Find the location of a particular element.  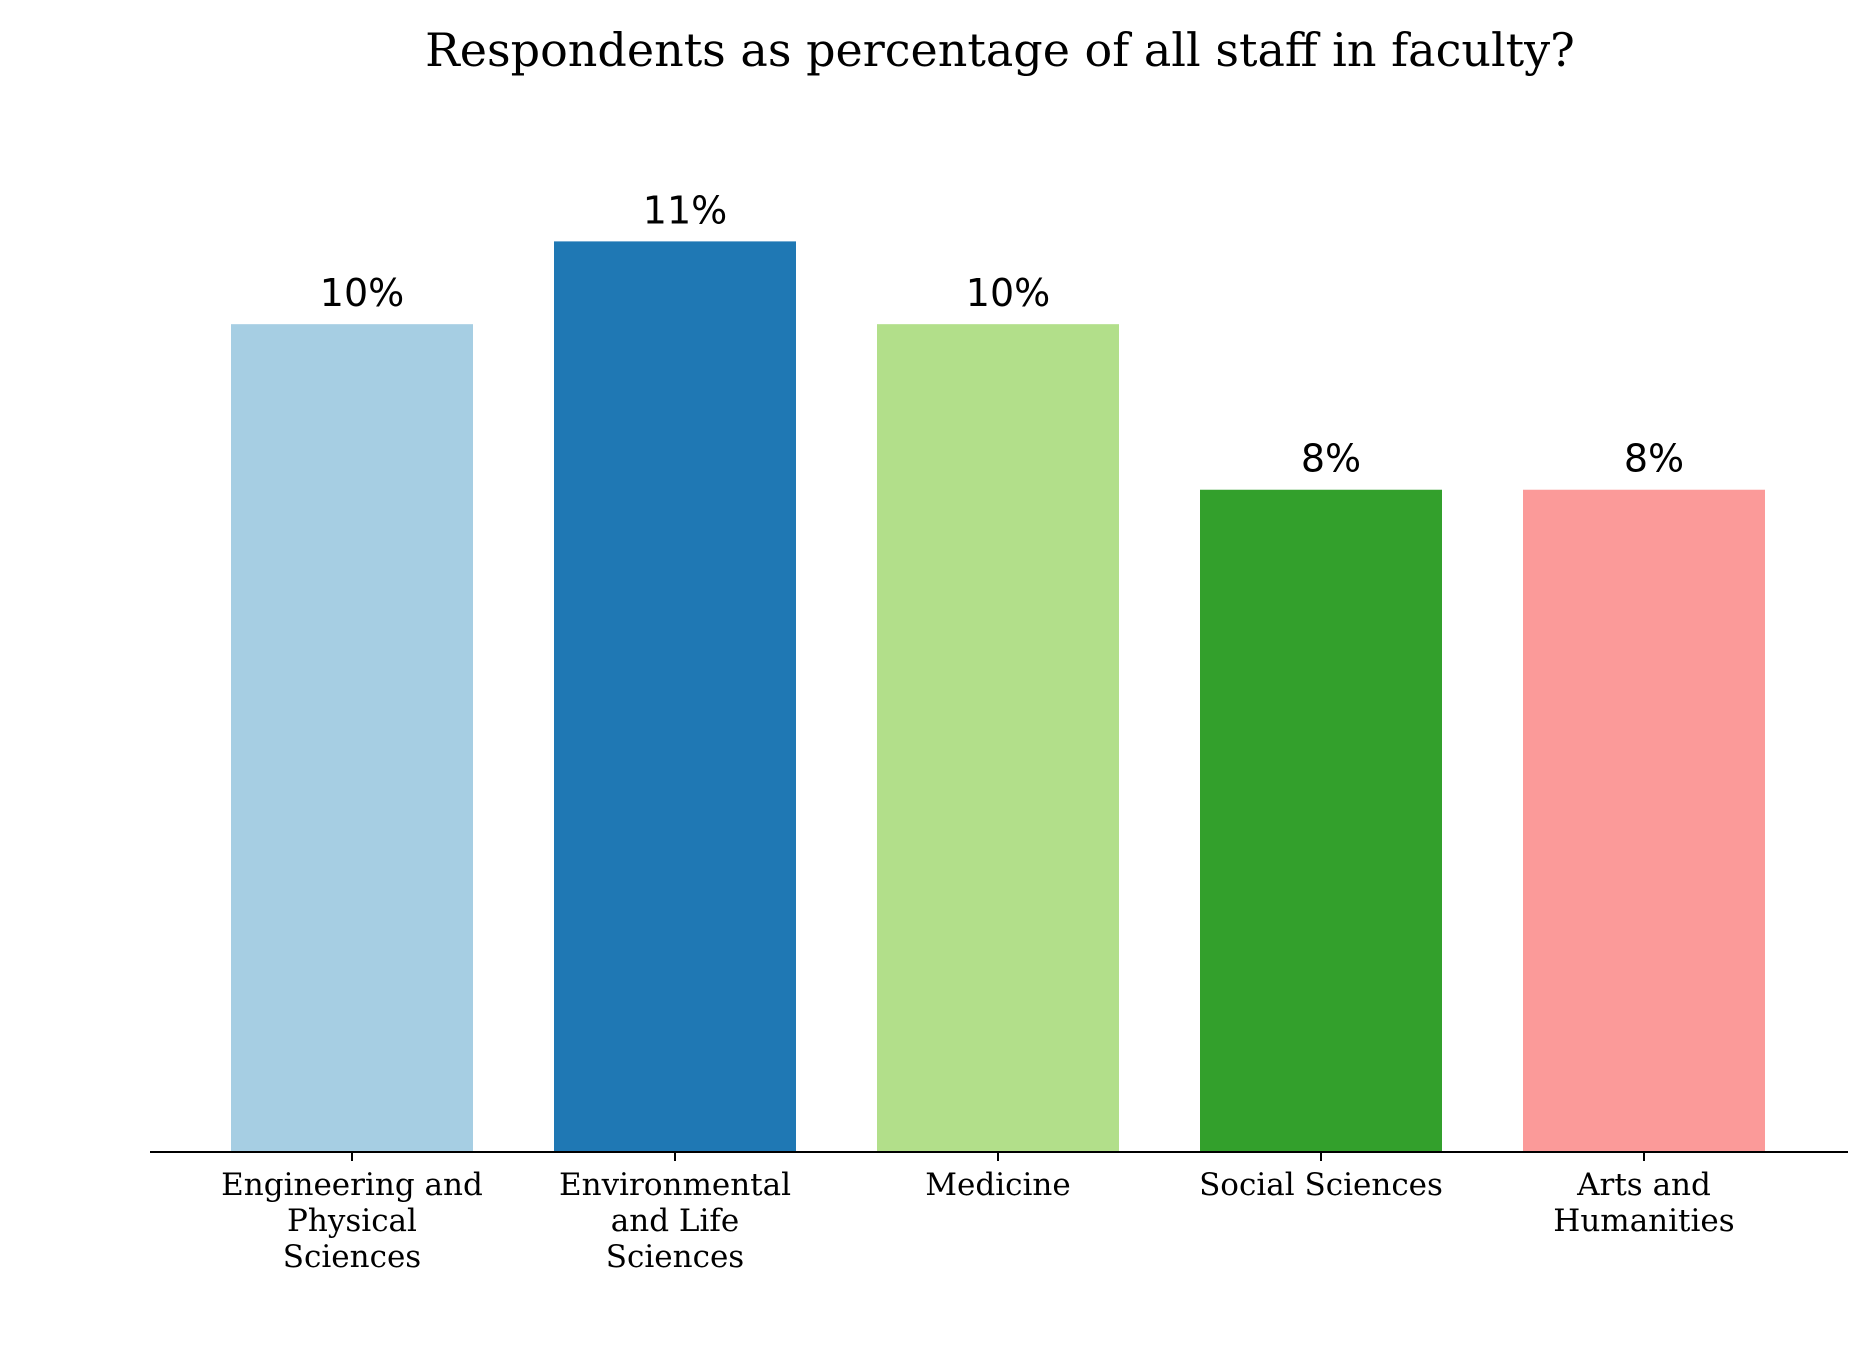

x-tick-label: Arts and Humanities is located at coordinates (1643, 1203).